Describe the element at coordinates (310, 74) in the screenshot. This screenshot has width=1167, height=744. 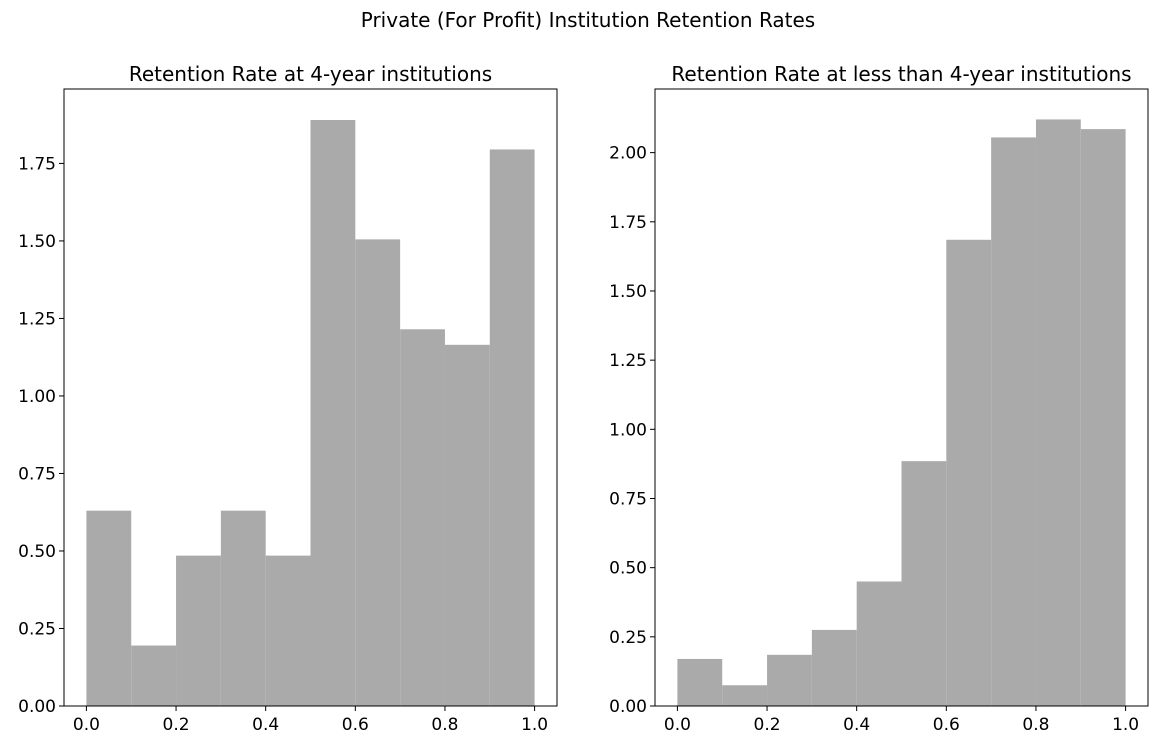
I see `left-chart-title: Retention Rate at 4-year institutions` at that location.